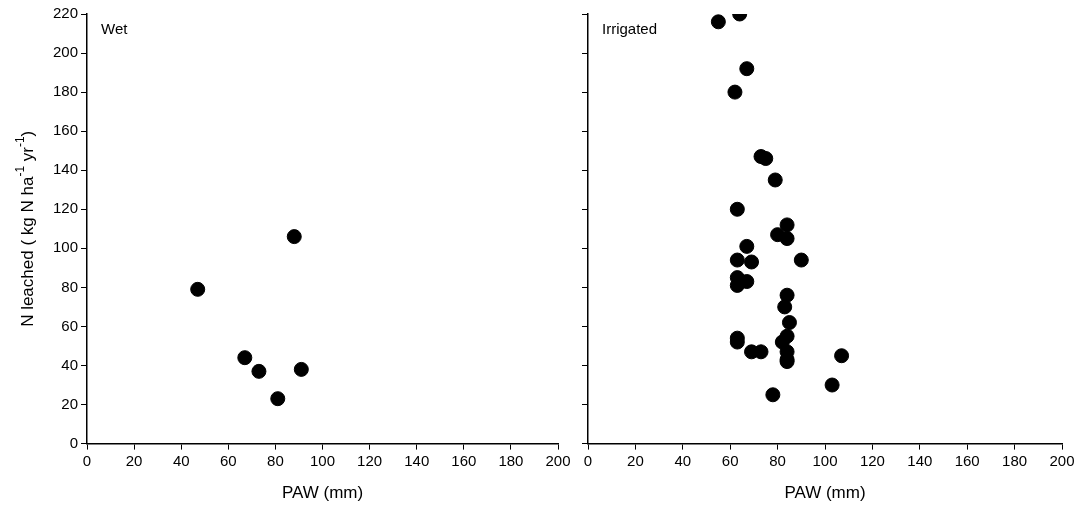 The width and height of the screenshot is (1084, 512). I want to click on y-tick-label: 80, so click(70, 286).